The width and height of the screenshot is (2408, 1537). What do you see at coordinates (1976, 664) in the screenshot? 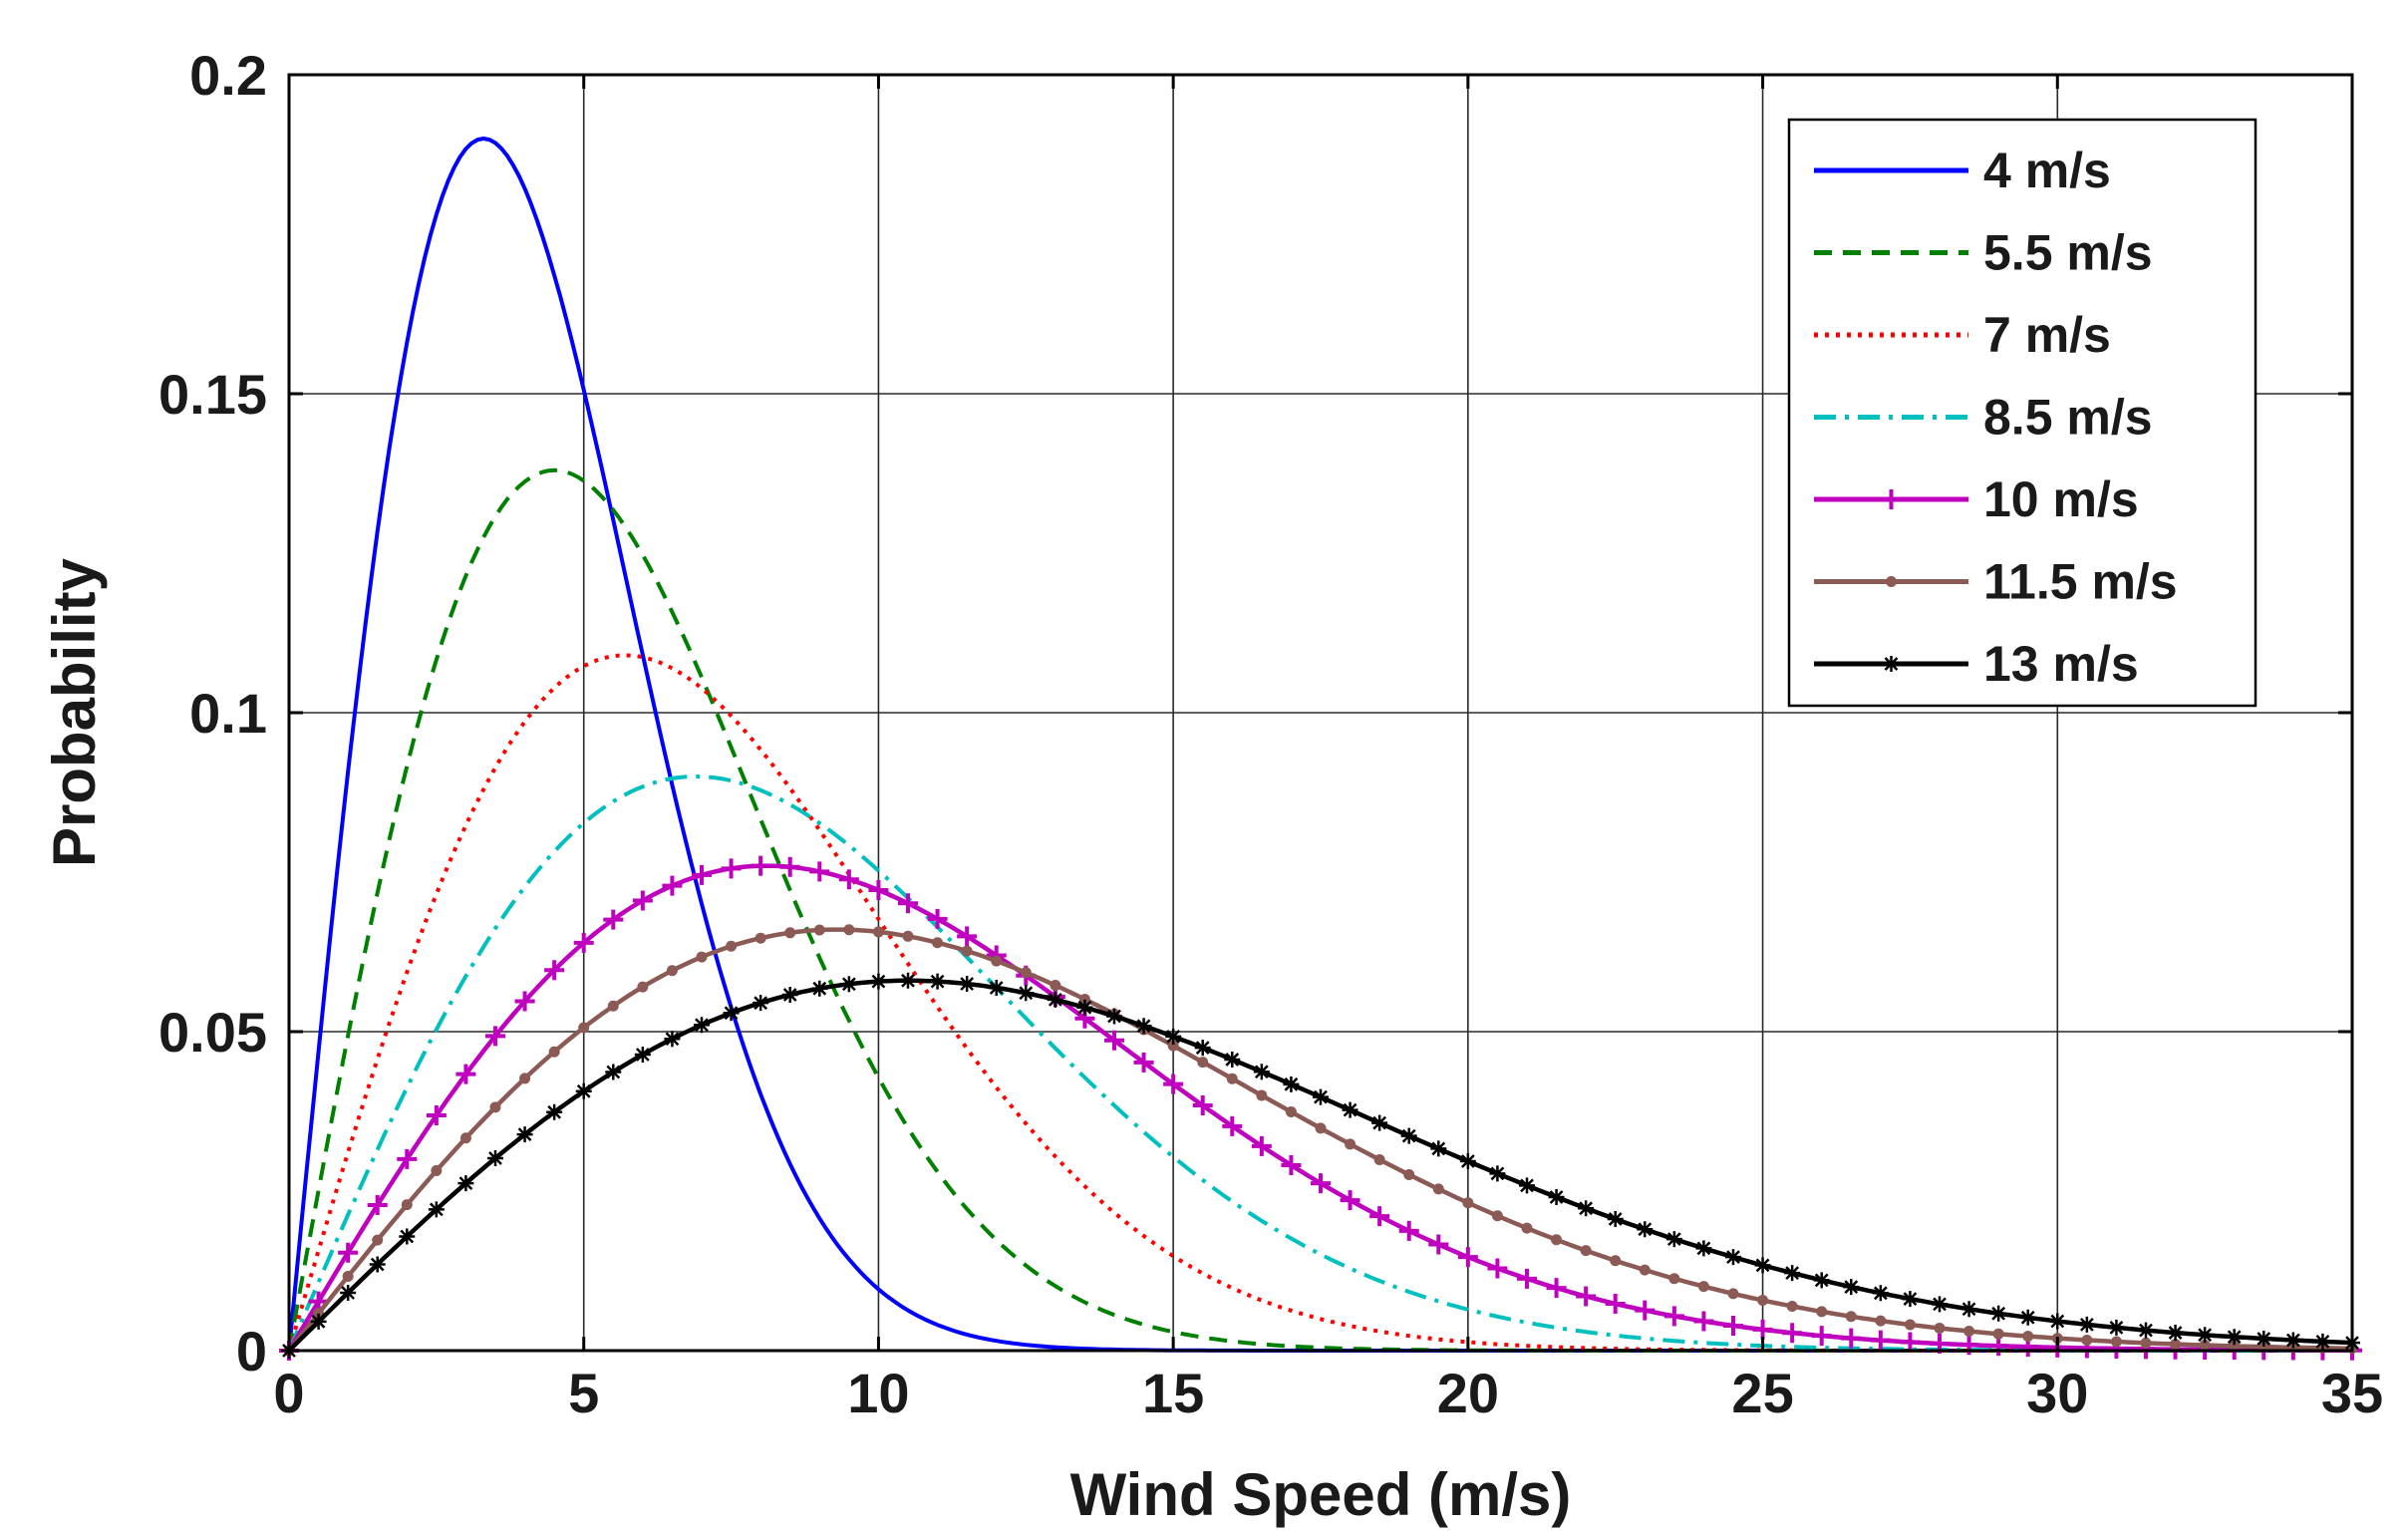
I see `legend-entry: 13 m/s` at bounding box center [1976, 664].